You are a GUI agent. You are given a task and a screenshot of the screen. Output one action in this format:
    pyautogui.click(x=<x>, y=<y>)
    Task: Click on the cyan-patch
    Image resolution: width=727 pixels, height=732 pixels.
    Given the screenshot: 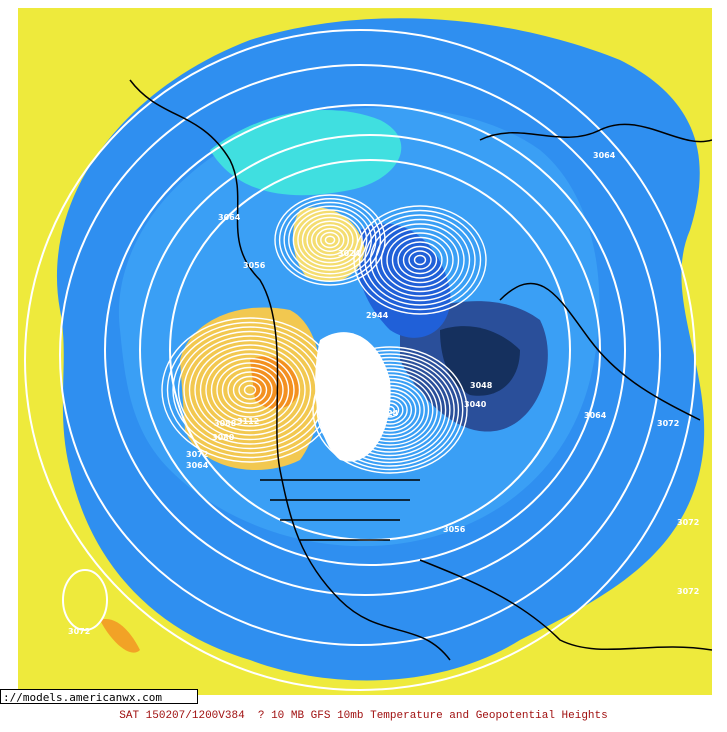 What is the action you would take?
    pyautogui.click(x=306, y=153)
    